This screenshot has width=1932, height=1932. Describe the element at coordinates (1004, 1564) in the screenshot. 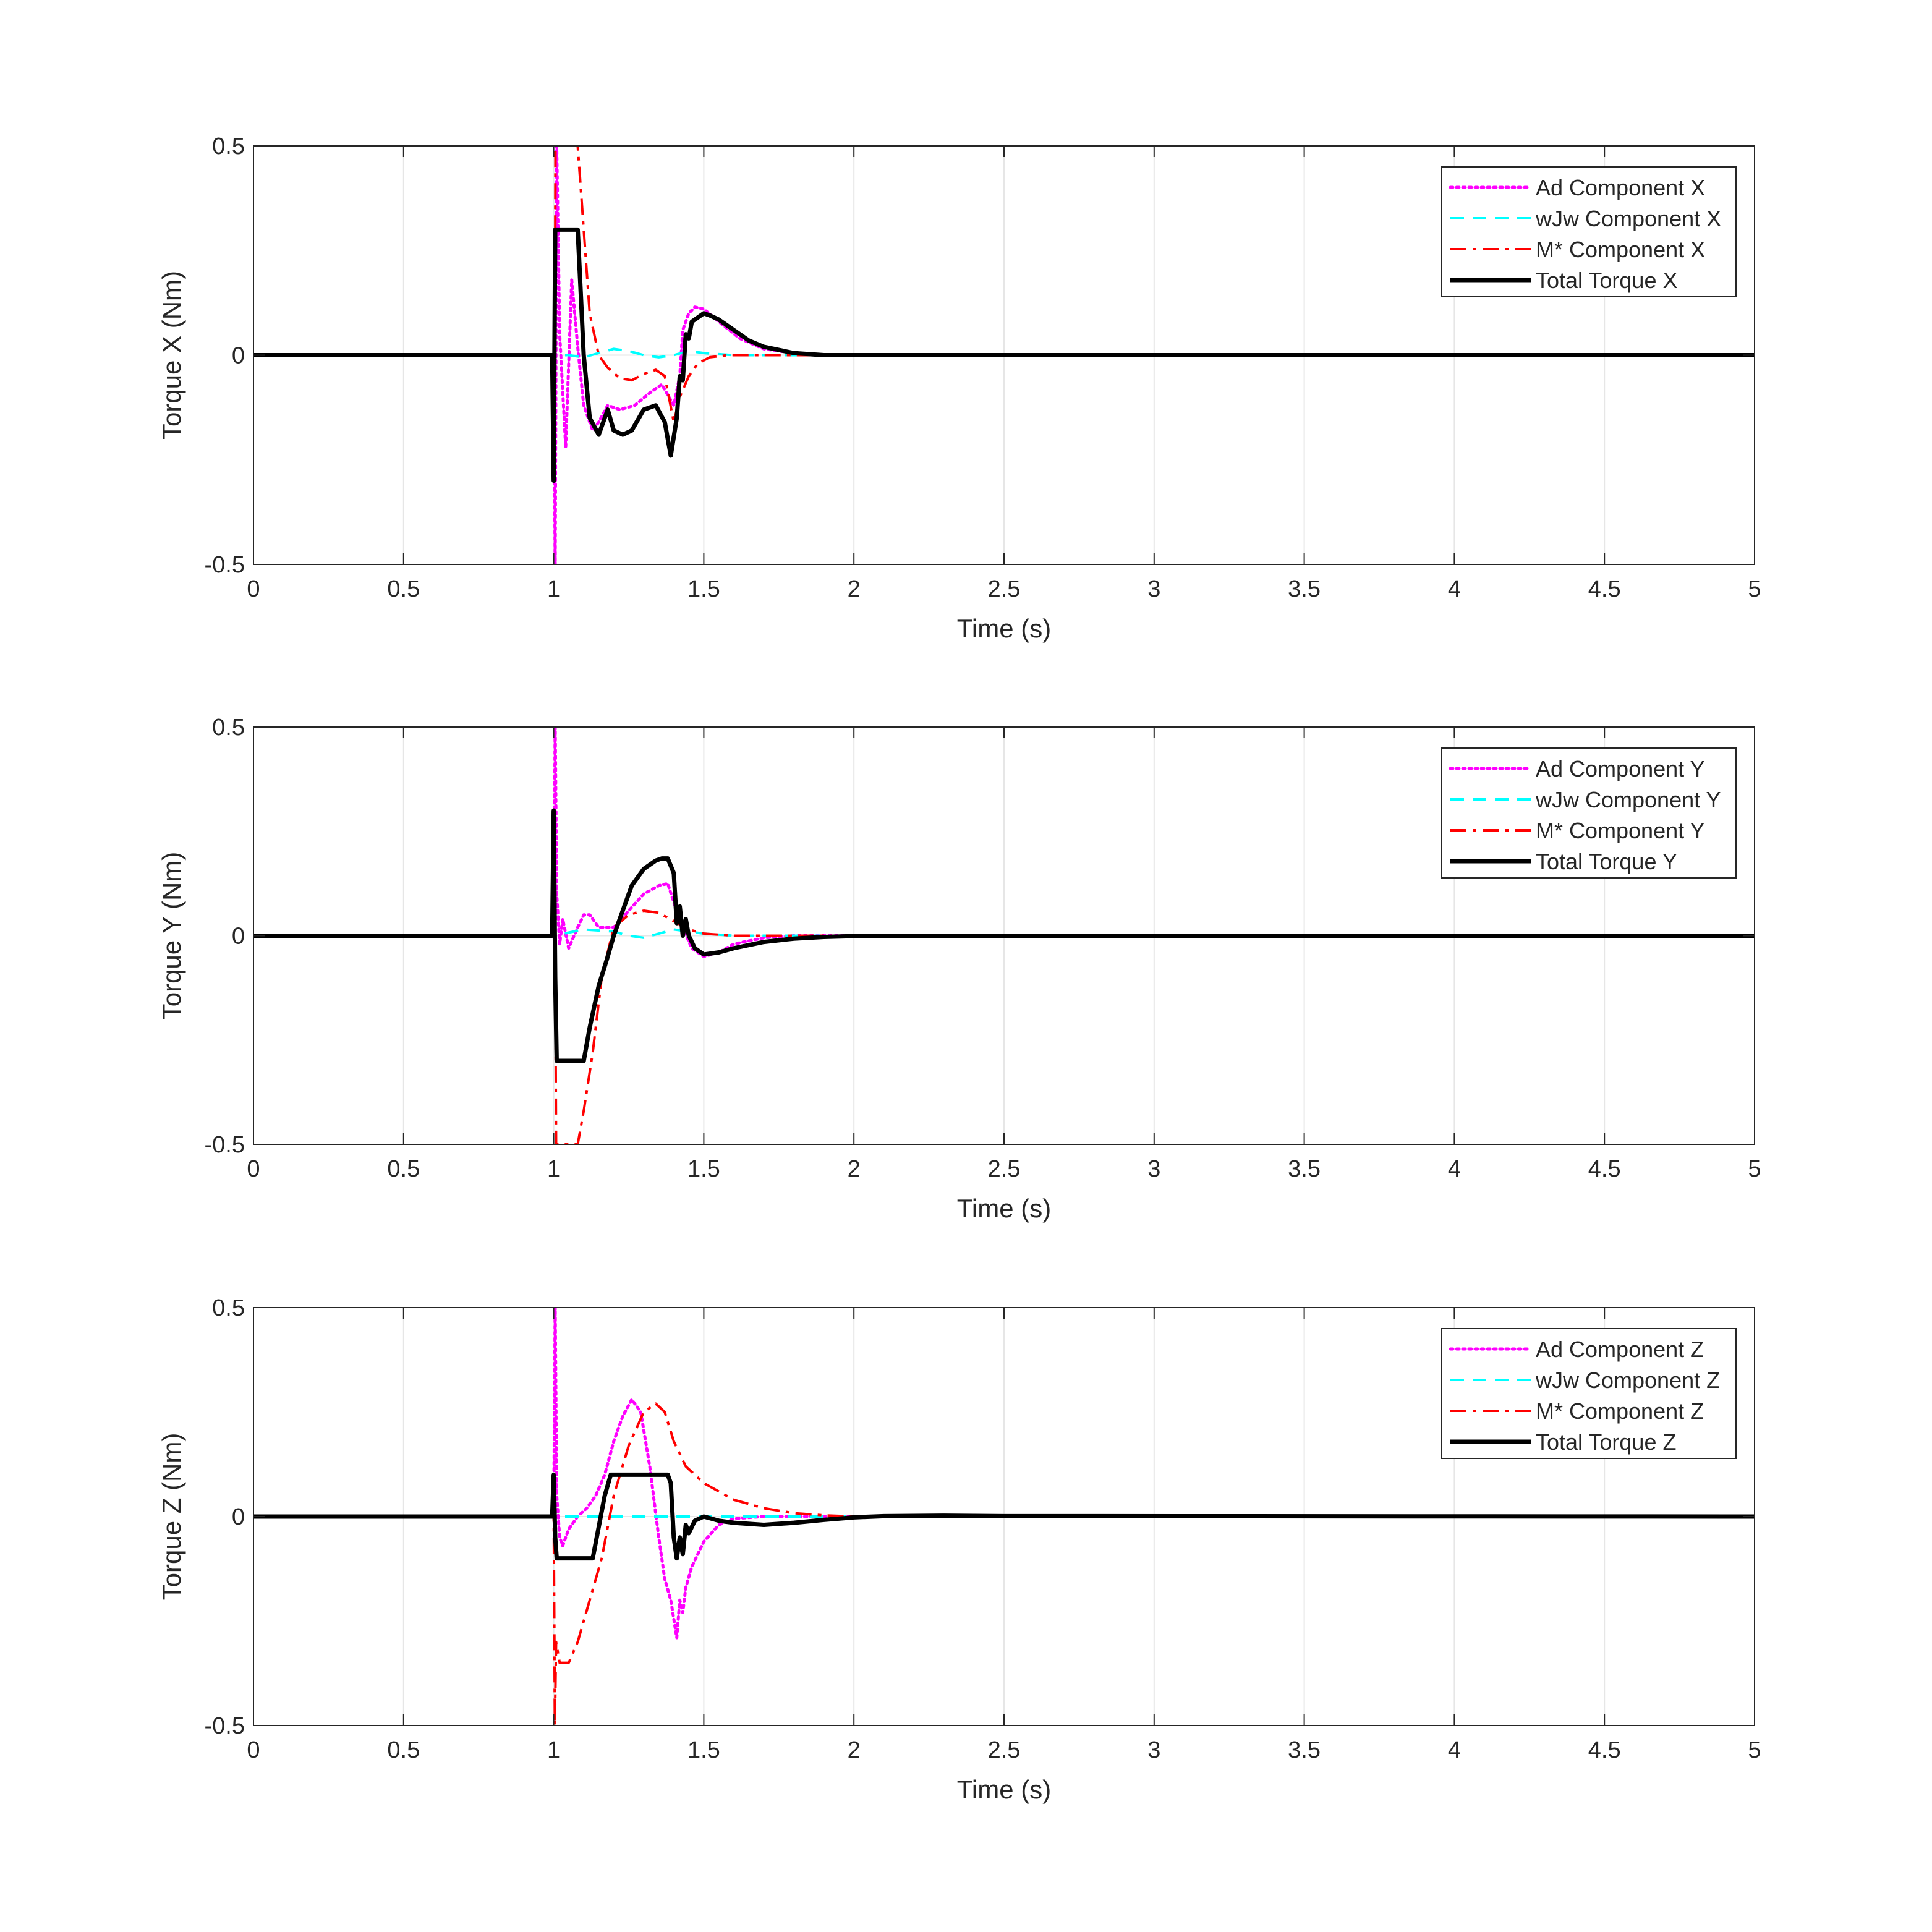

I see `series-line-m-component-z` at that location.